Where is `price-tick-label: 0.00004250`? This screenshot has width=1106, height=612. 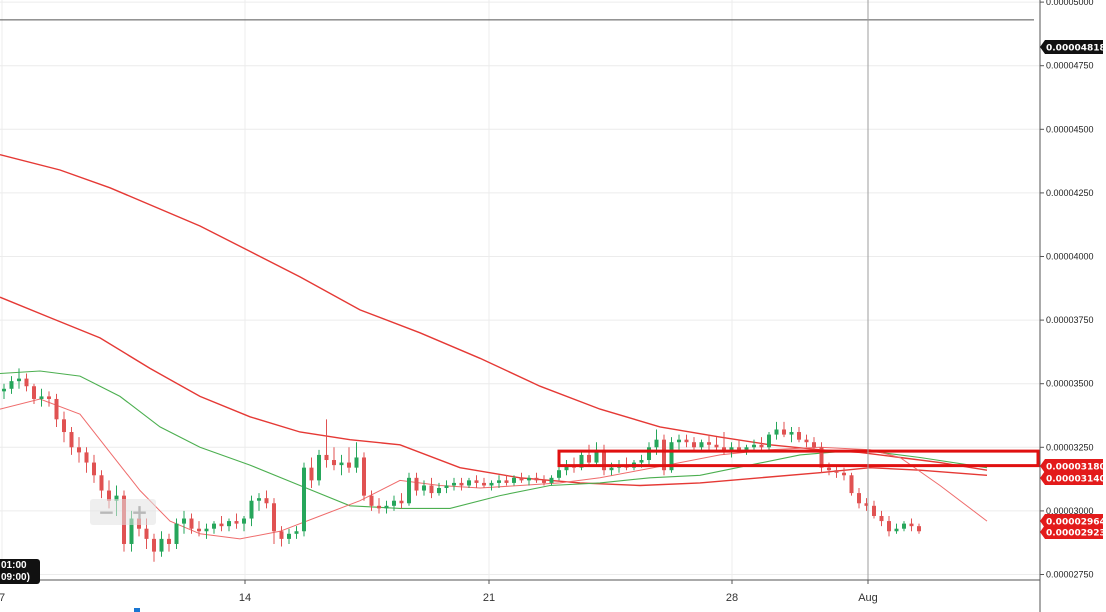 price-tick-label: 0.00004250 is located at coordinates (1070, 193).